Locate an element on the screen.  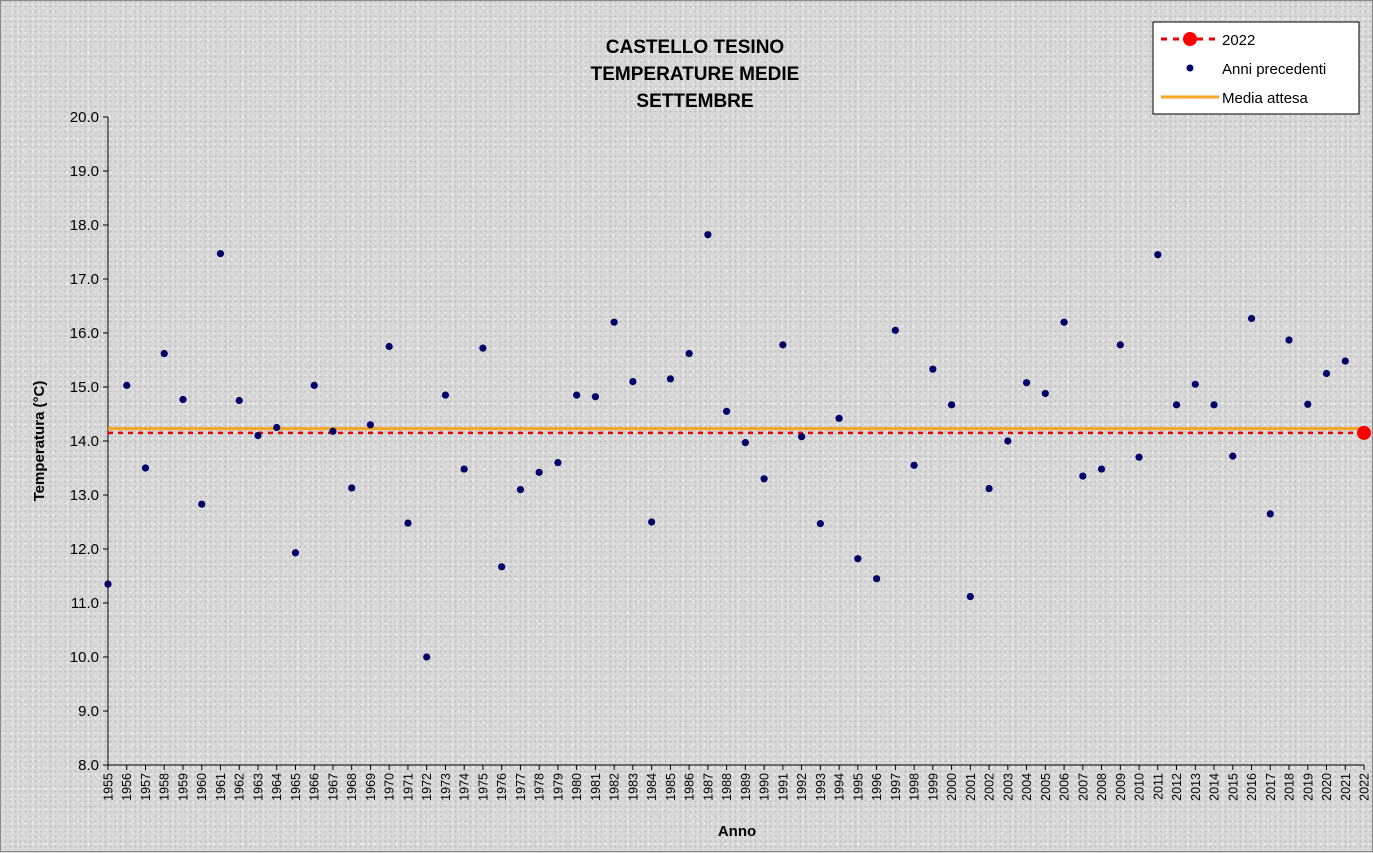
data-point-2005 is located at coordinates (1045, 393).